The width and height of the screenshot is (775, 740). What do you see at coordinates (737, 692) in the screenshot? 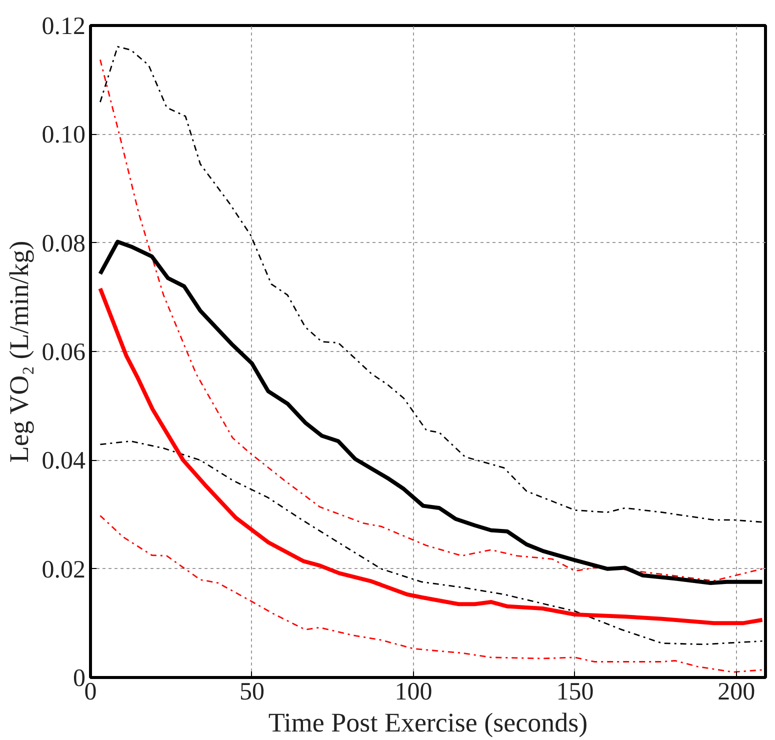
I see `x-tick-label: 200` at bounding box center [737, 692].